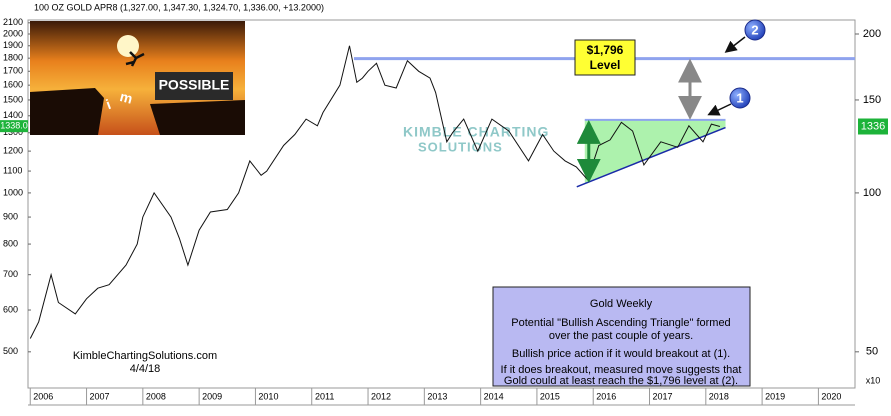  Describe the element at coordinates (13, 33) in the screenshot. I see `y-tick-label: 2000` at that location.